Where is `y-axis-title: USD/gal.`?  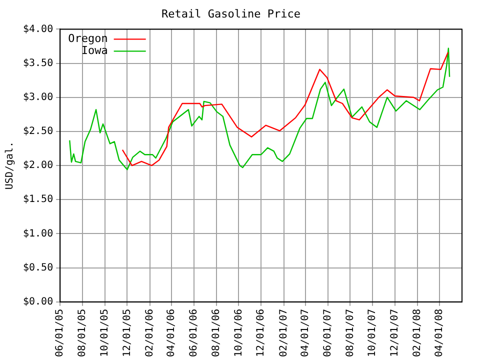 y-axis-title: USD/gal. is located at coordinates (10, 165).